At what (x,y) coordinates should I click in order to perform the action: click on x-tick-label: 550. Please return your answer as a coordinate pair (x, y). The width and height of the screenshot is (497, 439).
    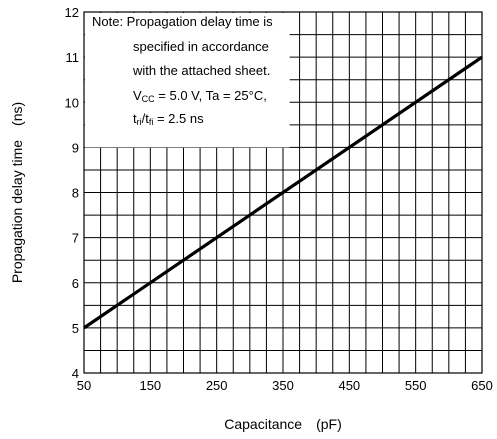
    Looking at the image, I should click on (416, 385).